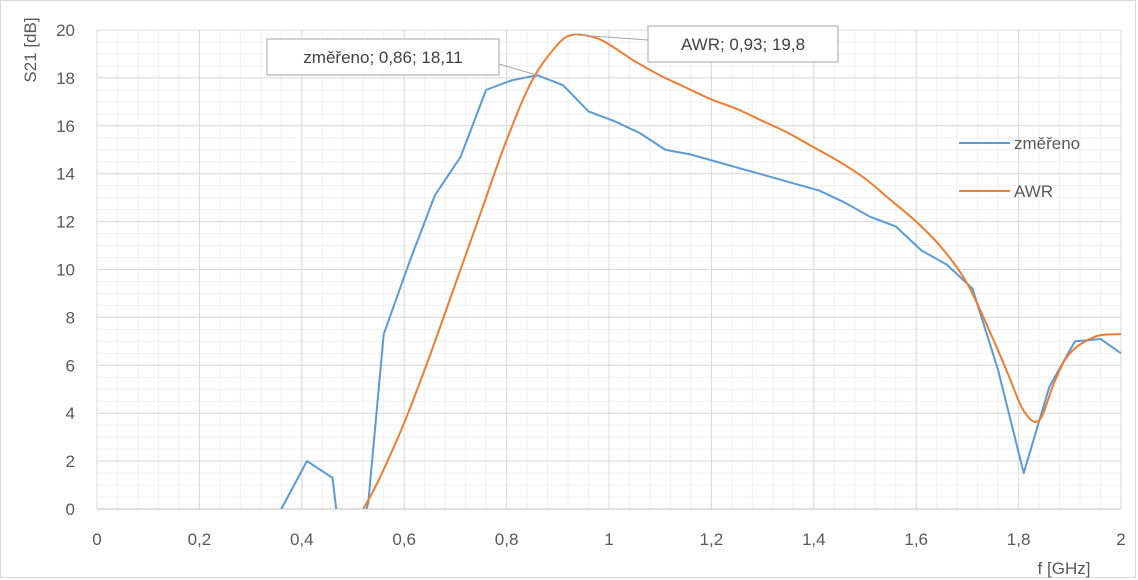 This screenshot has width=1138, height=580. Describe the element at coordinates (200, 539) in the screenshot. I see `x-tick-label: 0,2` at that location.